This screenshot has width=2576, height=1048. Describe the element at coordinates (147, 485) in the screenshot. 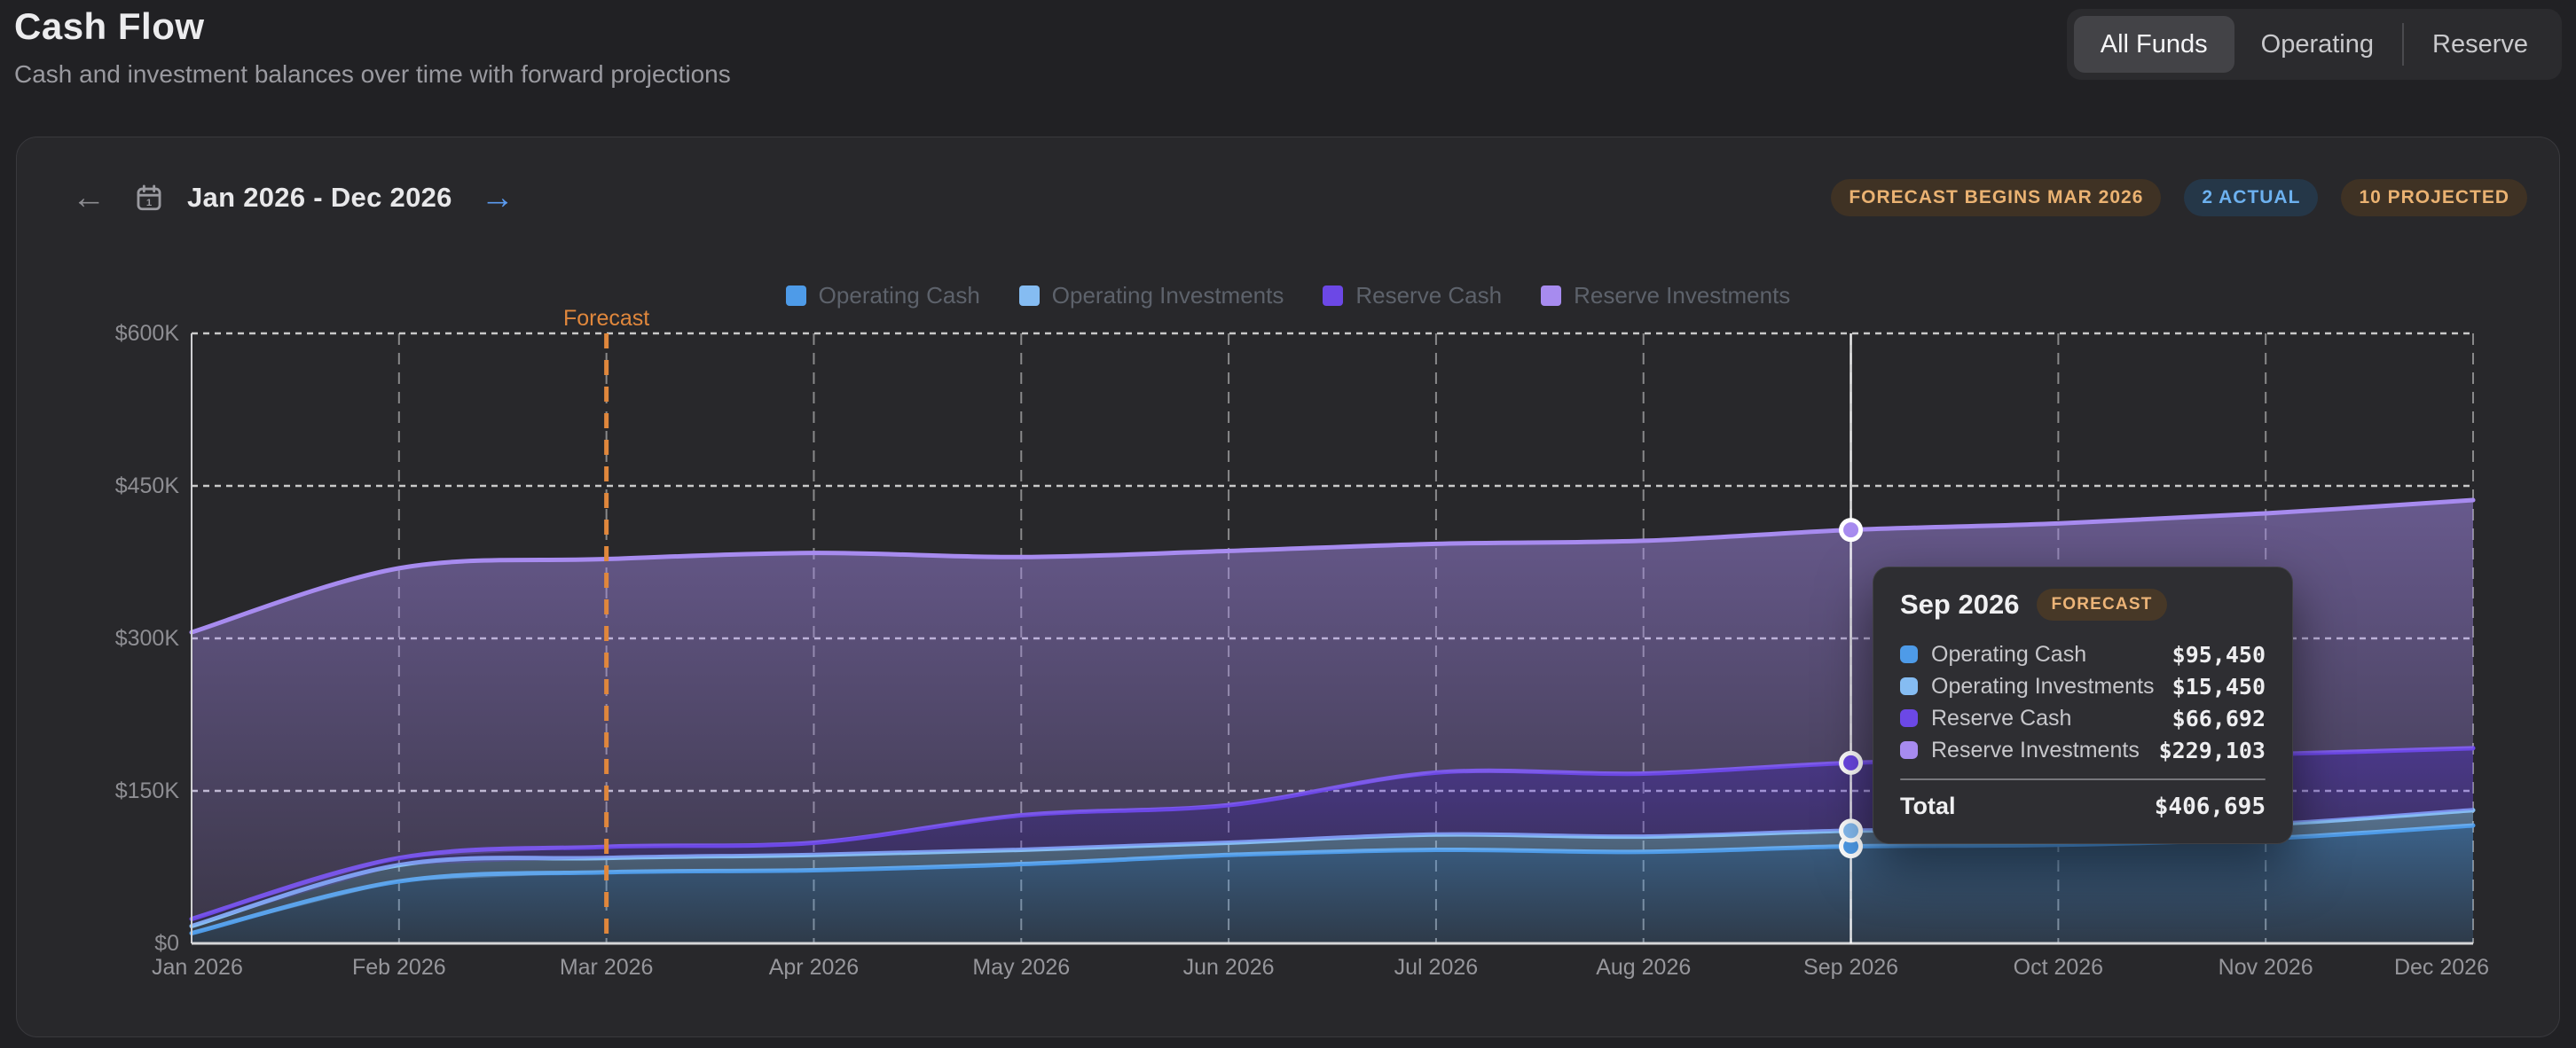

I see `y-axis-tick-label: $450K` at that location.